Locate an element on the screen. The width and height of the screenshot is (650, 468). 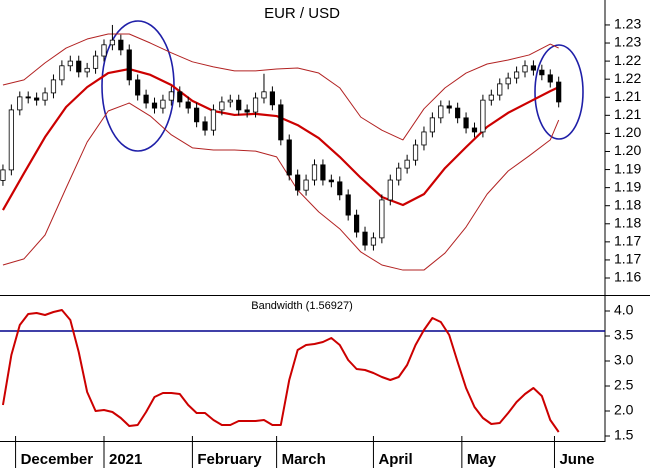
x-tick-label: December is located at coordinates (57, 459).